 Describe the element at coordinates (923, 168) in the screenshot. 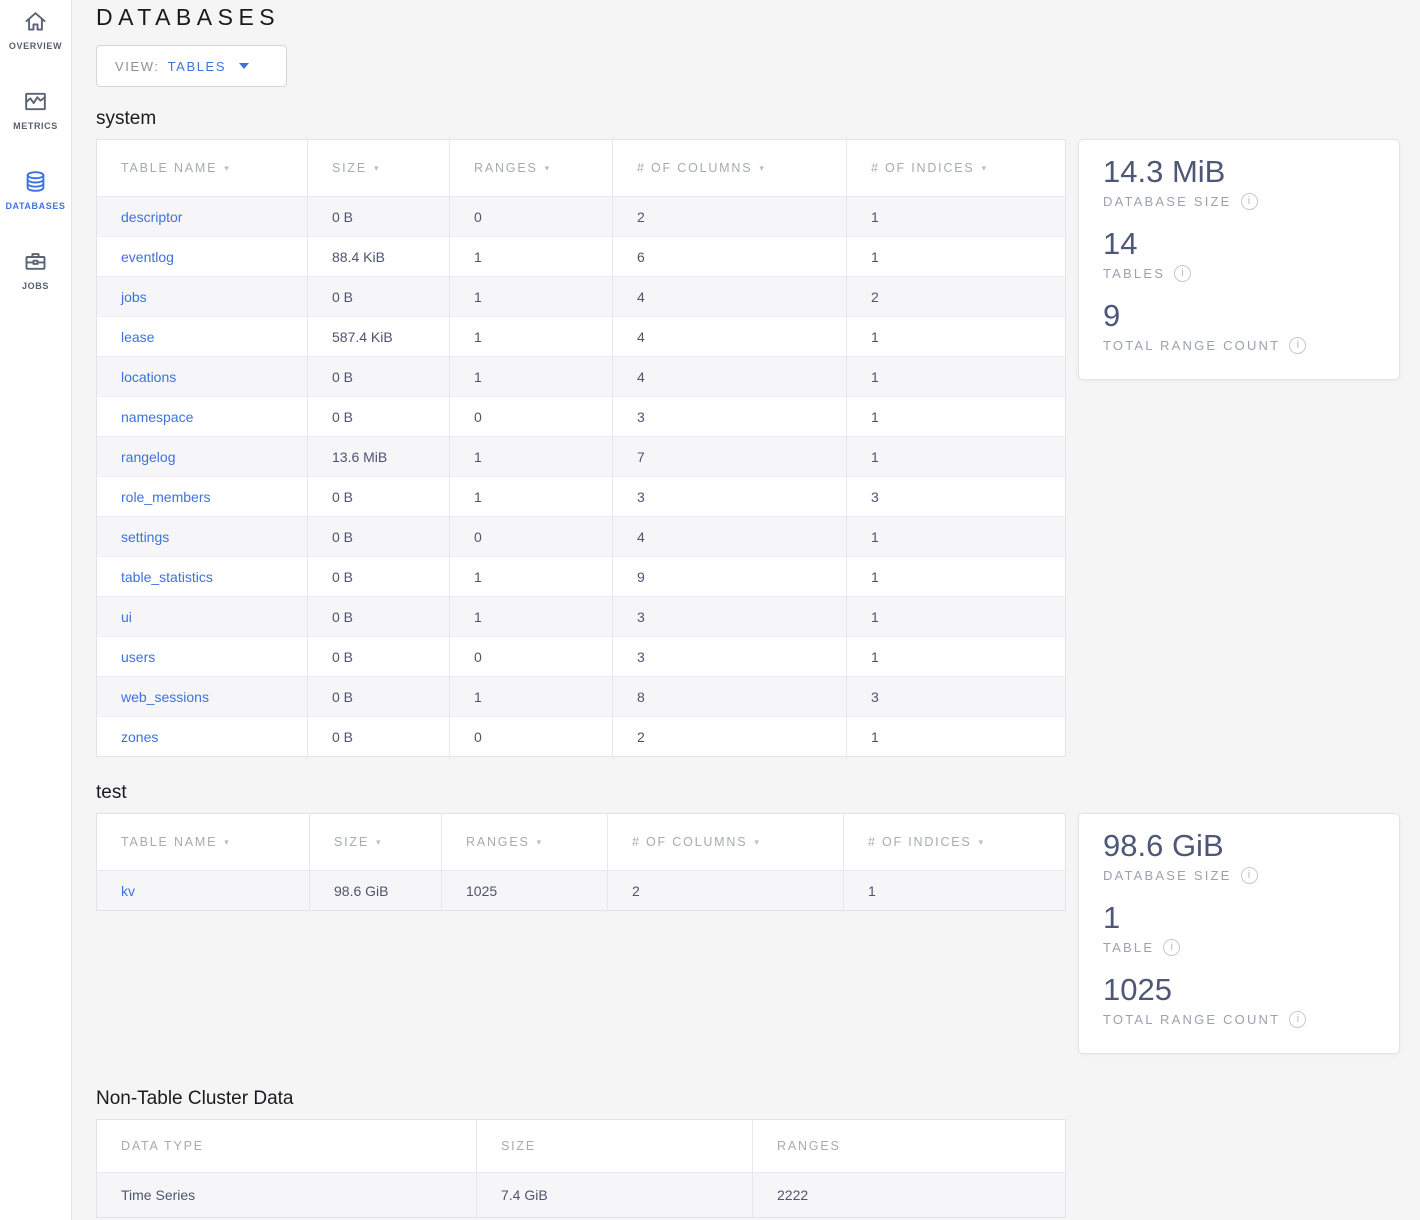

I see `column-header-label: # OF INDICES` at that location.